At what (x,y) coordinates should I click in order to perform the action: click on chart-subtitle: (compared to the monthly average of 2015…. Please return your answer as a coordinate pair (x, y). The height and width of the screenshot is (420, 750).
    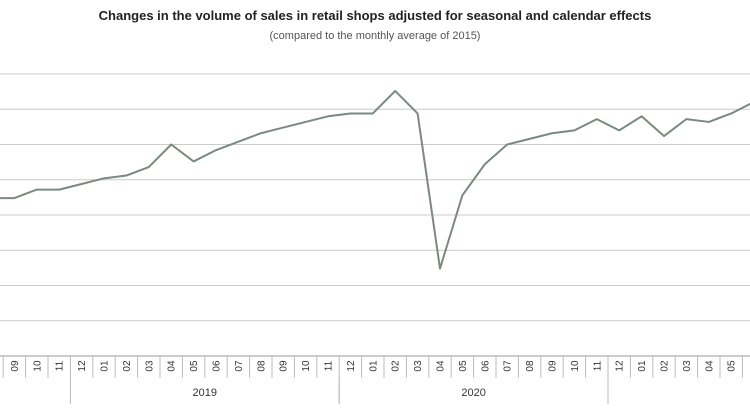
    Looking at the image, I should click on (375, 36).